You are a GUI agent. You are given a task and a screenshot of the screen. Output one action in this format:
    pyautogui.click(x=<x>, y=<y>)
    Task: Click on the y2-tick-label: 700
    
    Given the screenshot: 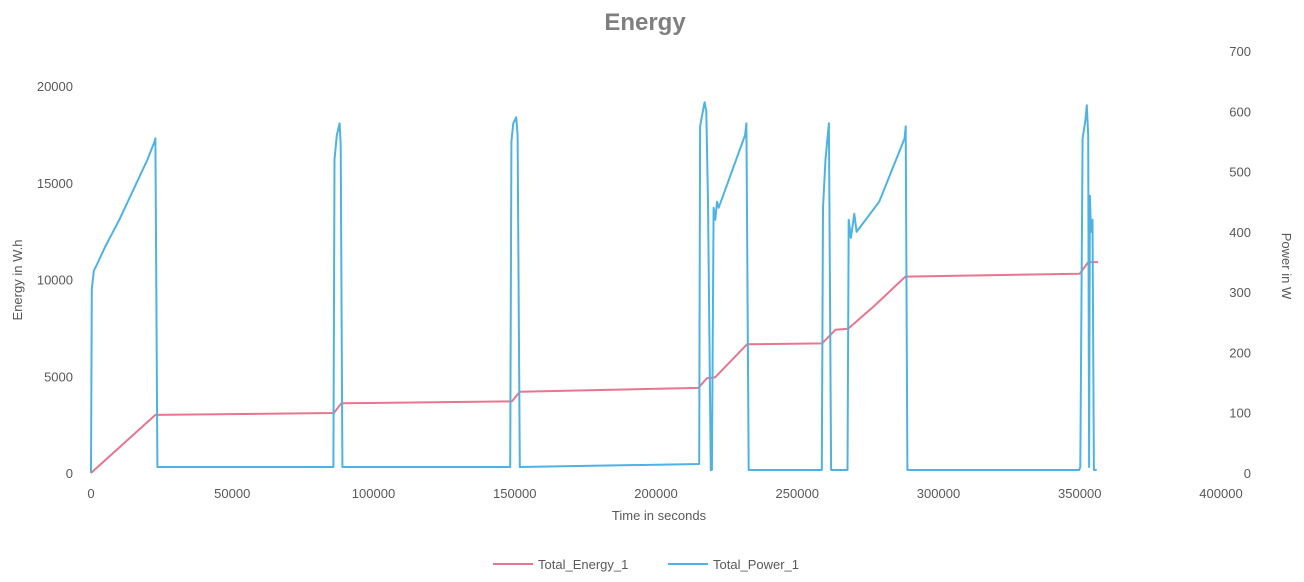 What is the action you would take?
    pyautogui.click(x=1240, y=51)
    